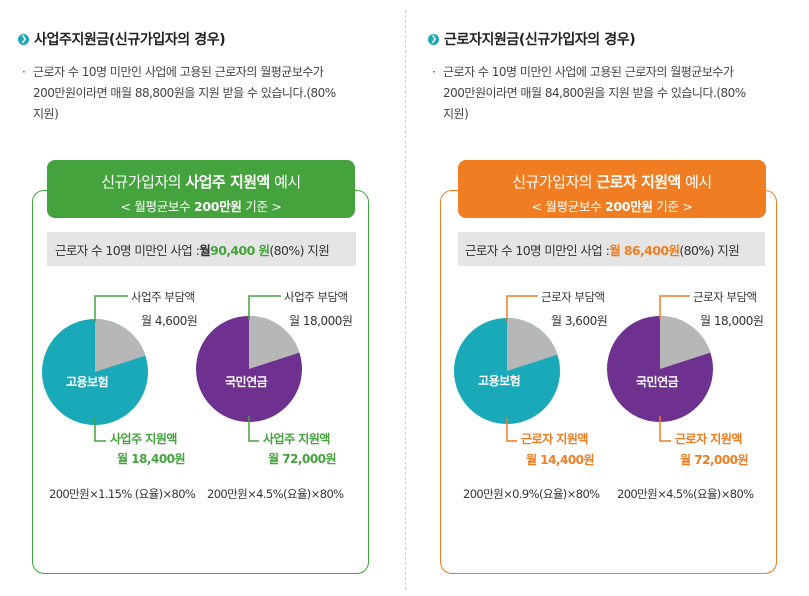 This screenshot has width=809, height=596. I want to click on support-summary: 근로자 수 10명 미만인 사업 : 월 90,400 원 (80%) 지원, so click(201, 249).